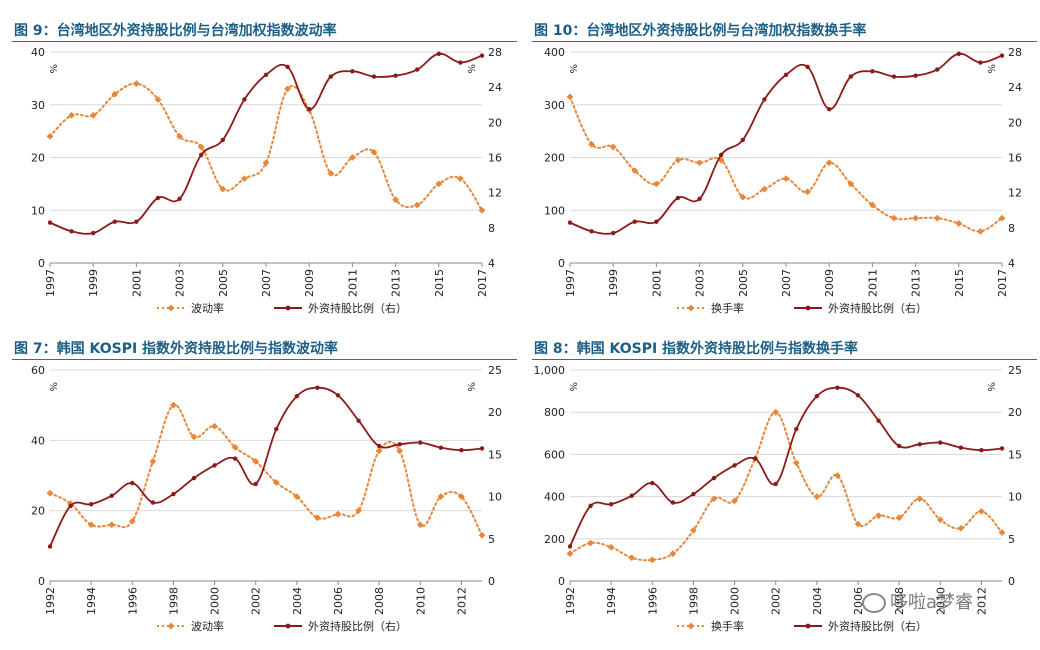 Image resolution: width=1040 pixels, height=650 pixels. What do you see at coordinates (743, 283) in the screenshot?
I see `x-tick-label: 2005` at bounding box center [743, 283].